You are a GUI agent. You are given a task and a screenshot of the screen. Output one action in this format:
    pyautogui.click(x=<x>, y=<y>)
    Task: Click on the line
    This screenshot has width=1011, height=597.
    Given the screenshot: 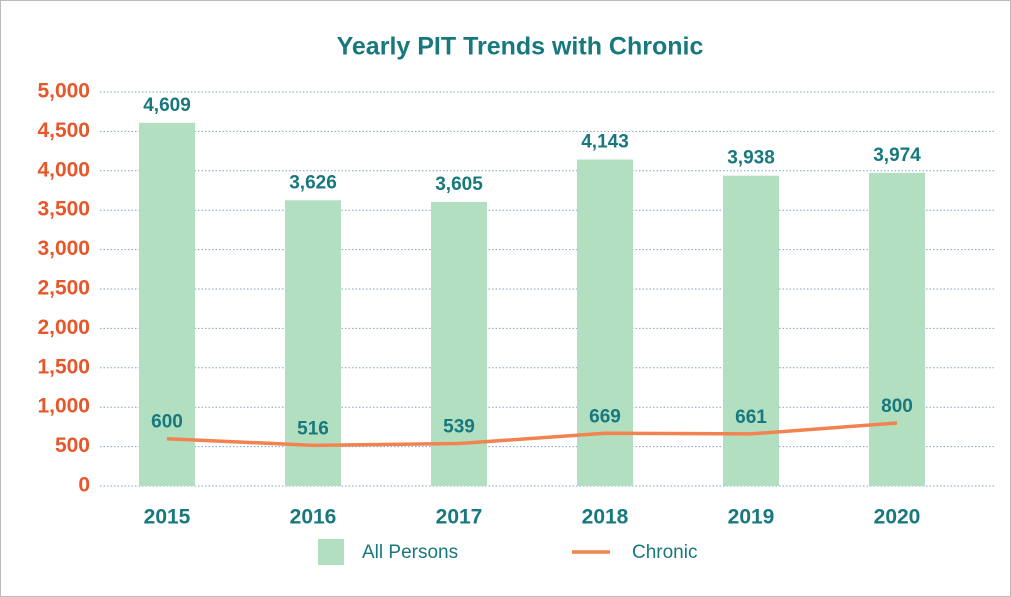 What is the action you would take?
    pyautogui.click(x=532, y=434)
    